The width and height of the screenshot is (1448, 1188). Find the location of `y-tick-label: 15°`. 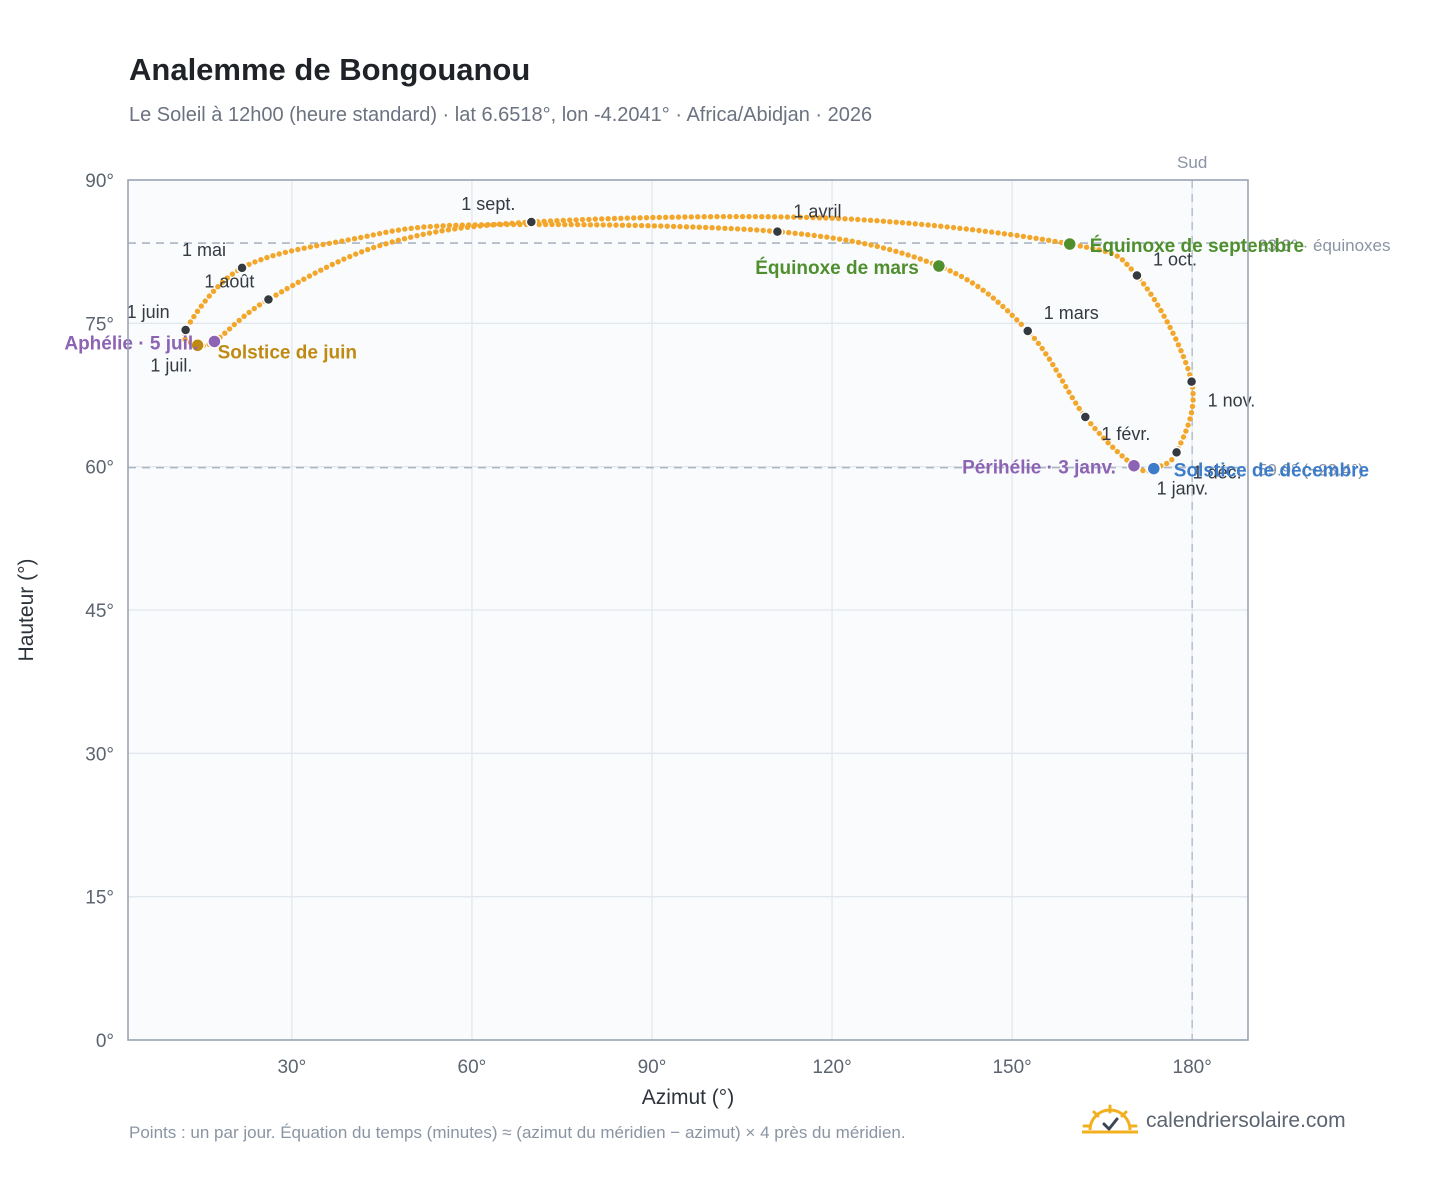

y-tick-label: 15° is located at coordinates (99, 898).